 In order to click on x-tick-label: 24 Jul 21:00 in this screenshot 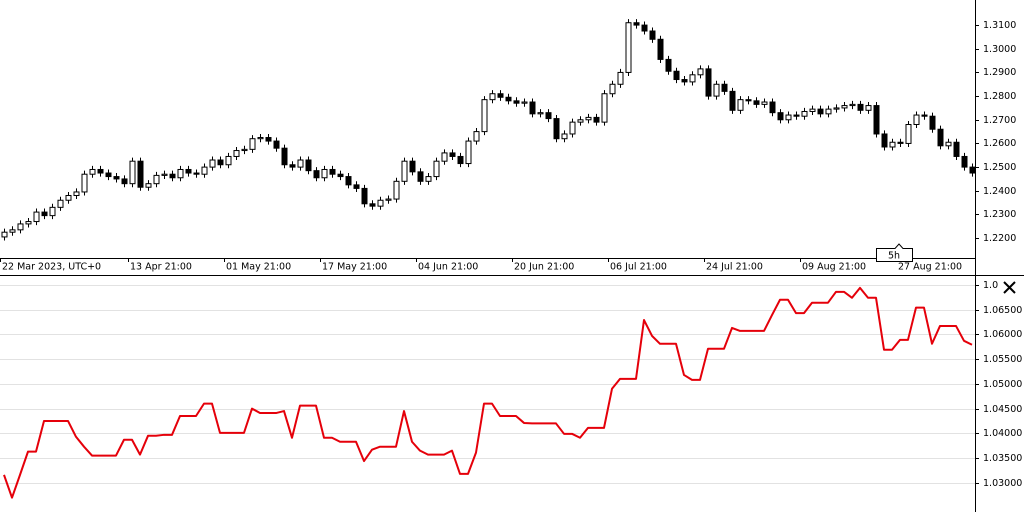, I will do `click(734, 267)`.